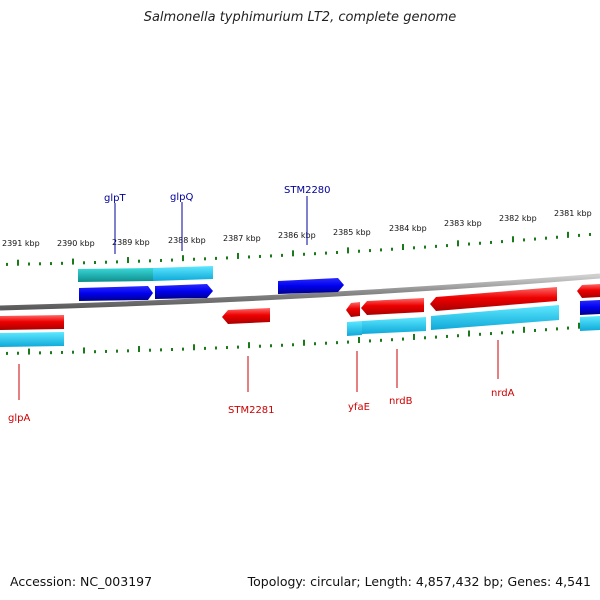 This screenshot has height=600, width=600. I want to click on scale-label: 2388 kbp, so click(187, 240).